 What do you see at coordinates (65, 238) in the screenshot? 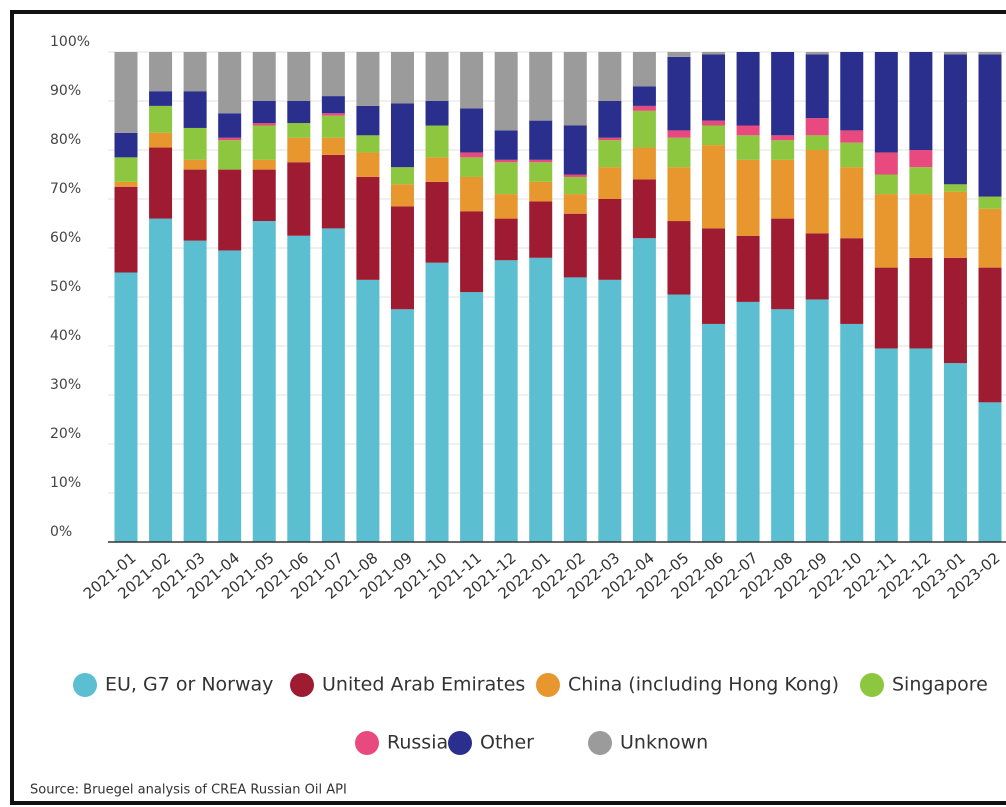
I see `y-tick-label: 60%` at bounding box center [65, 238].